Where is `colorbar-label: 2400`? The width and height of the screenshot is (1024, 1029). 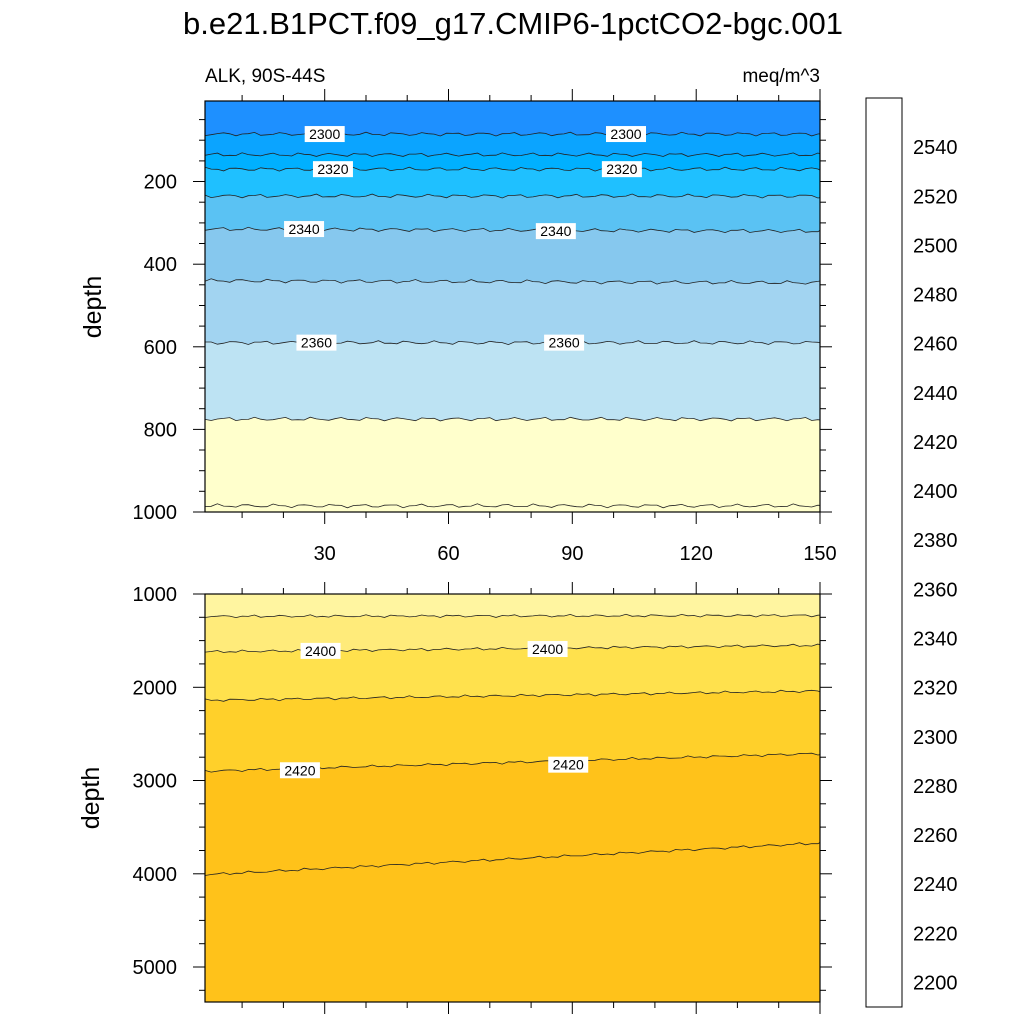
colorbar-label: 2400 is located at coordinates (935, 492).